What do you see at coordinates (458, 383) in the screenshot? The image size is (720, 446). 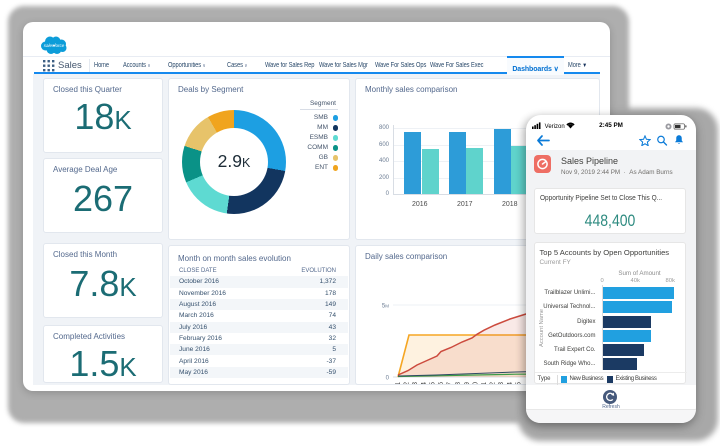 I see `svg-text: 8` at bounding box center [458, 383].